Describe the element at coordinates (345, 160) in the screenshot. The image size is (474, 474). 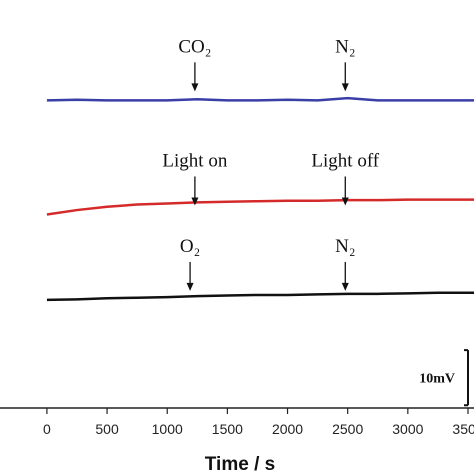
I see `annotation: Light off` at that location.